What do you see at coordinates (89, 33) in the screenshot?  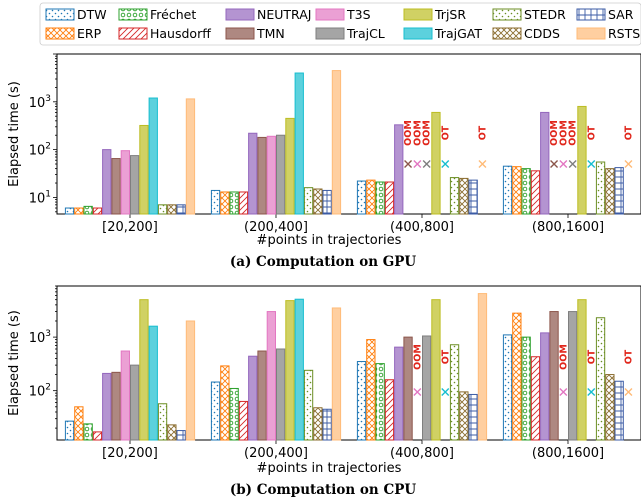 I see `legend-label: ERP` at bounding box center [89, 33].